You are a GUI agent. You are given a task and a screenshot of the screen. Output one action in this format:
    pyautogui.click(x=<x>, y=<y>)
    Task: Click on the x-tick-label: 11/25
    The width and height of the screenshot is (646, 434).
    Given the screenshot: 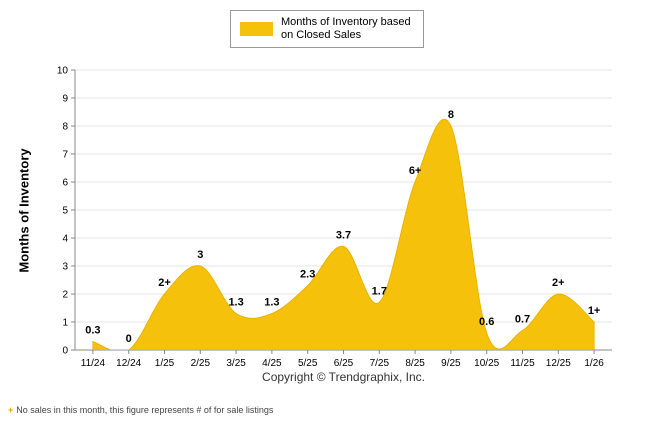 What is the action you would take?
    pyautogui.click(x=522, y=363)
    